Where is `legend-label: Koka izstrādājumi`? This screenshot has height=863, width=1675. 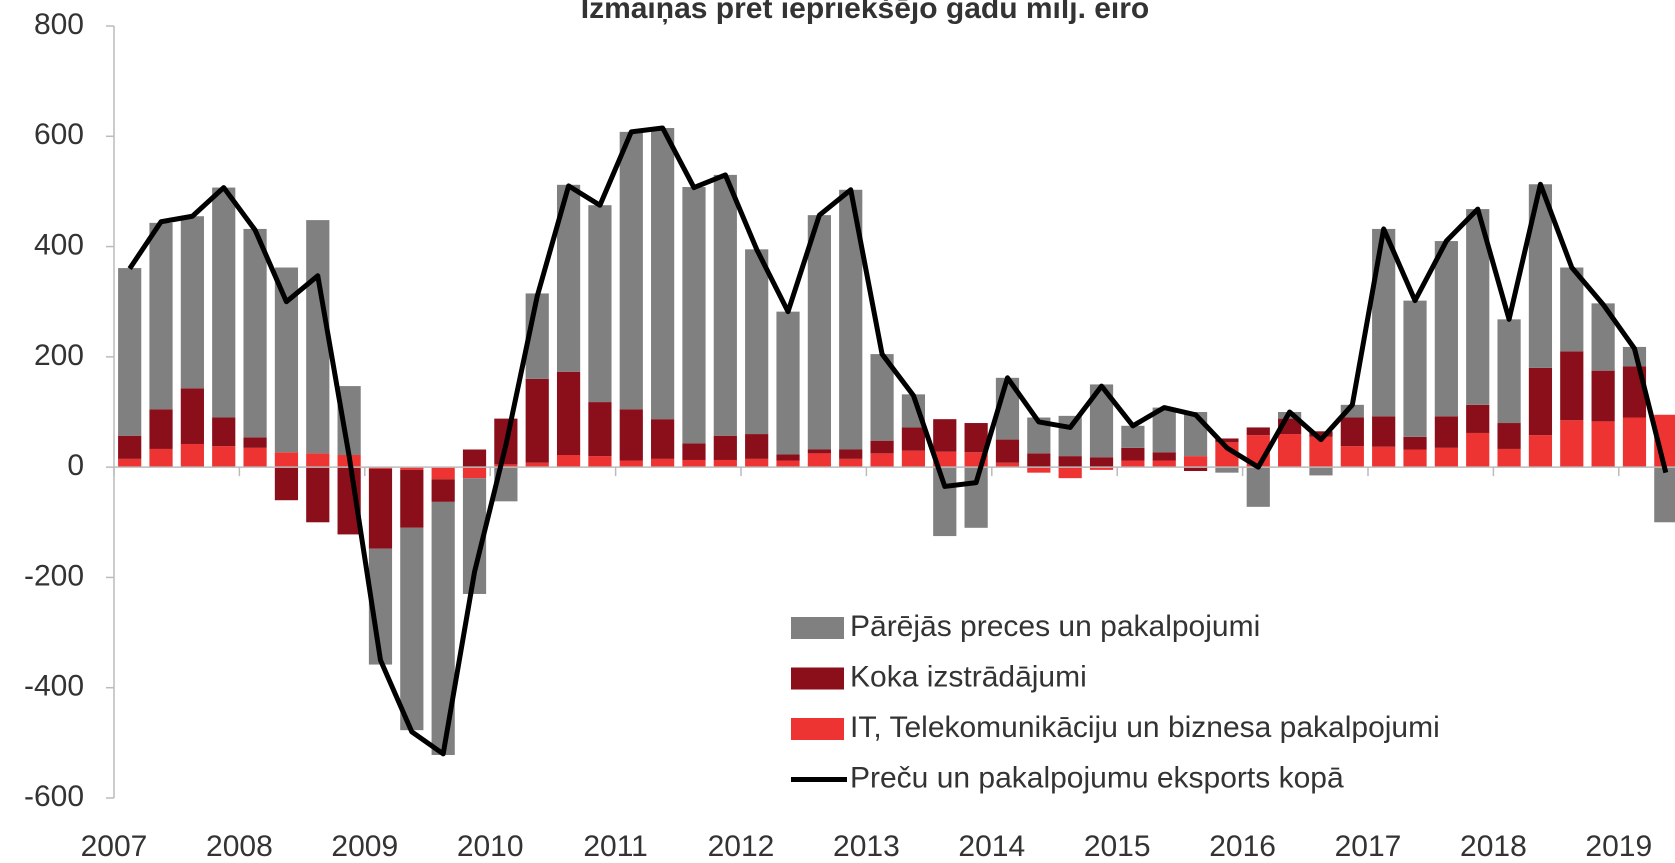
legend-label: Koka izstrādājumi is located at coordinates (968, 676).